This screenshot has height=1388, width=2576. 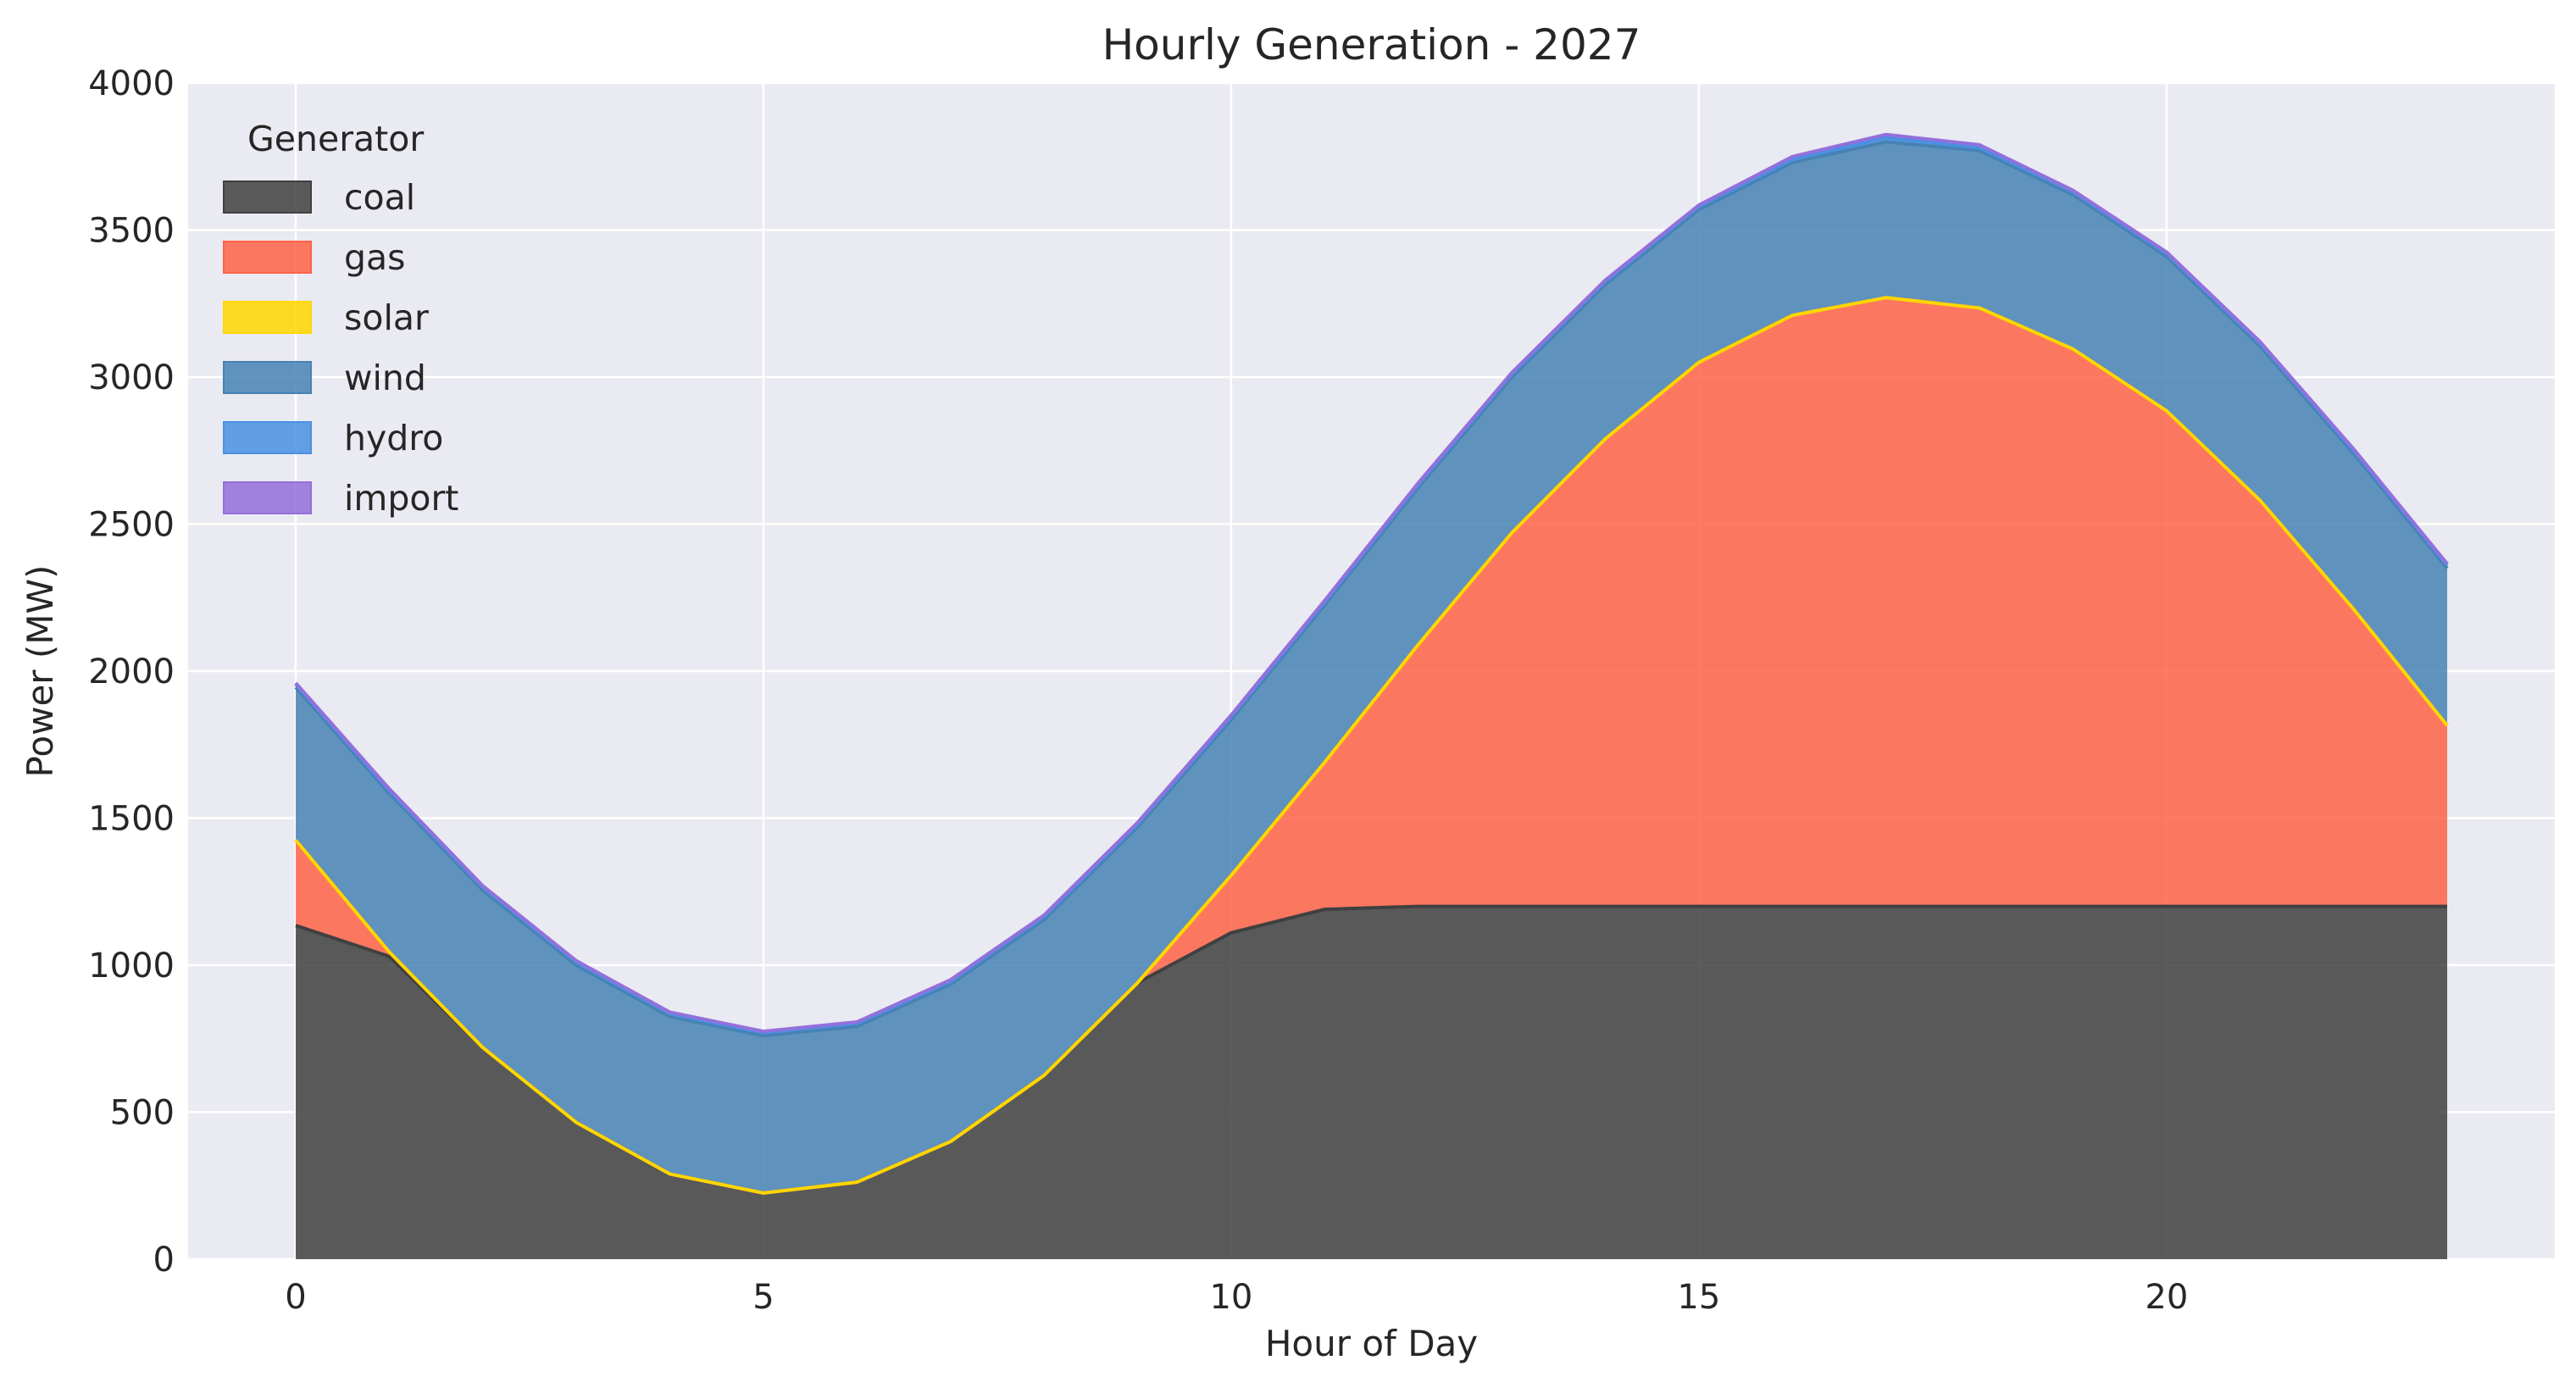 What do you see at coordinates (1230, 1297) in the screenshot?
I see `x-tick-label: 10` at bounding box center [1230, 1297].